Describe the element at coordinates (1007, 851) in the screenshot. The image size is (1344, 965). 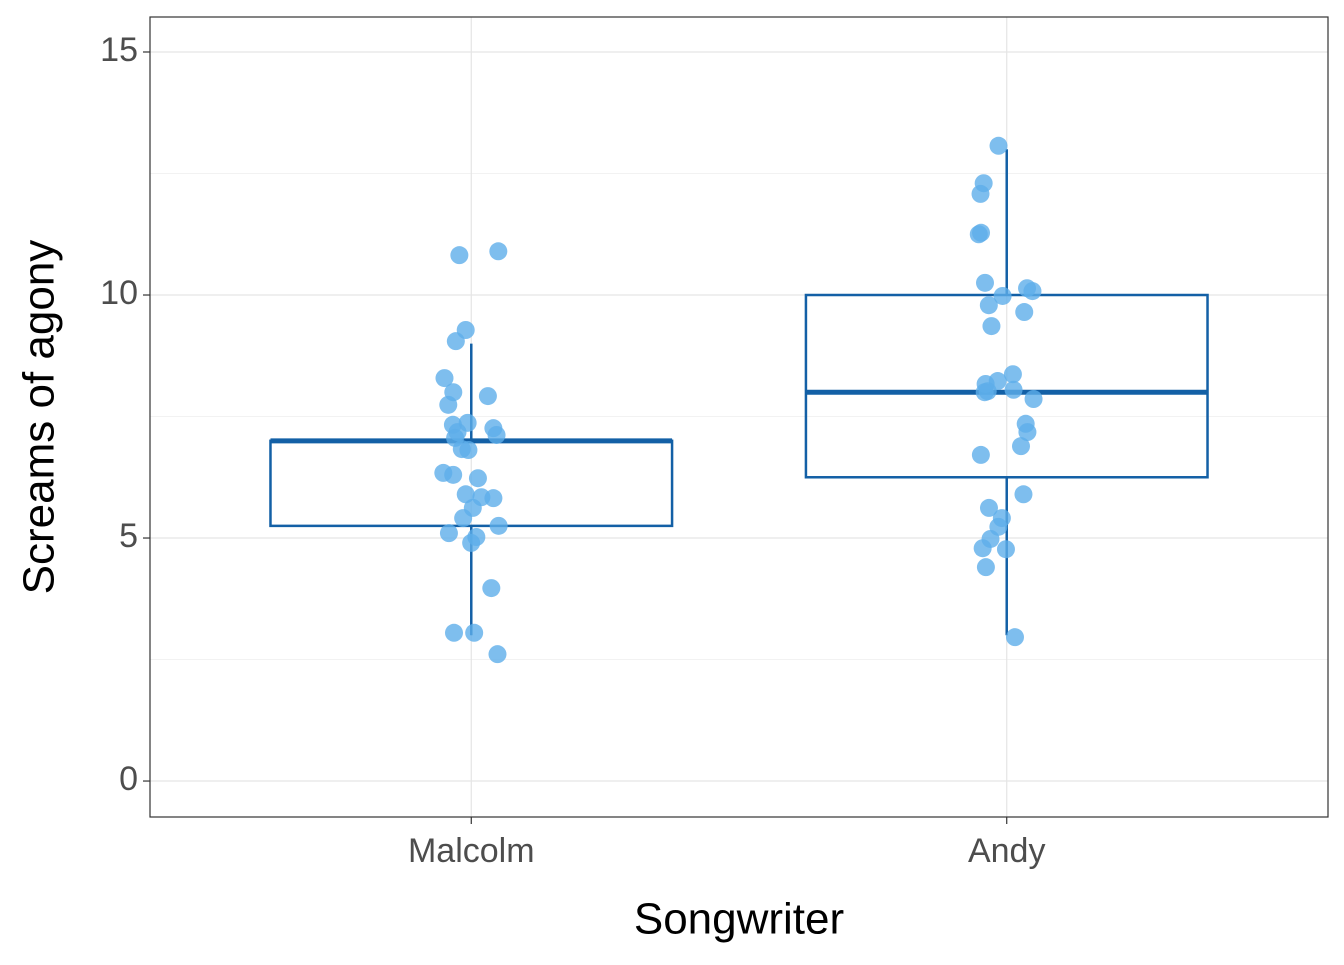
I see `x-tick-label: Andy` at that location.